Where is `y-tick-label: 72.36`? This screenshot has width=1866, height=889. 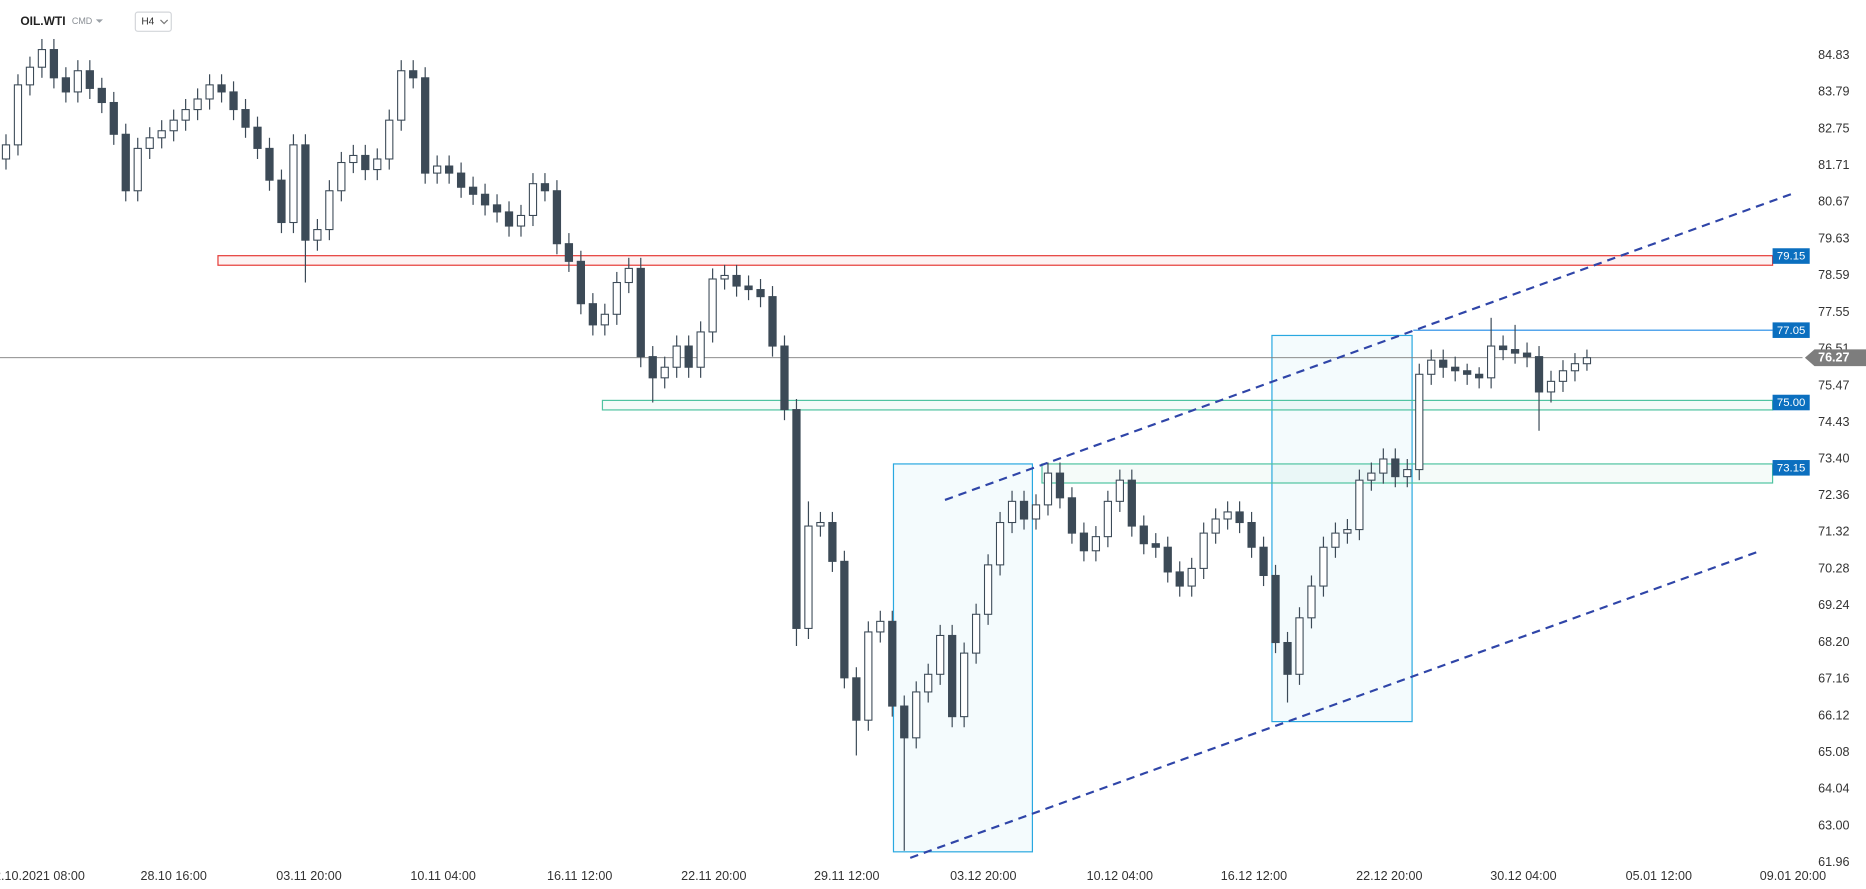 y-tick-label: 72.36 is located at coordinates (1833, 495).